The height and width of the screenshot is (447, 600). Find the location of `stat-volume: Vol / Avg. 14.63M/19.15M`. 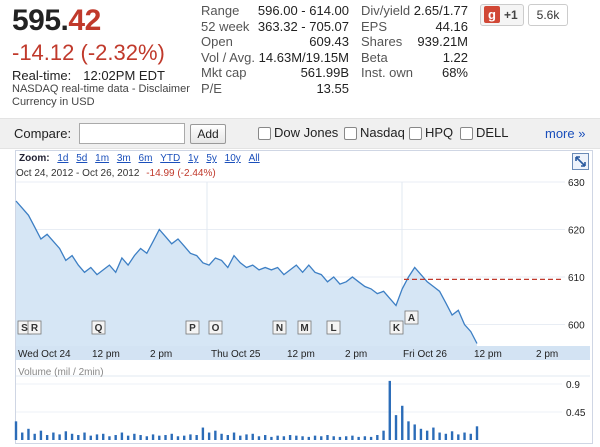

stat-volume: Vol / Avg. 14.63M/19.15M is located at coordinates (275, 57).